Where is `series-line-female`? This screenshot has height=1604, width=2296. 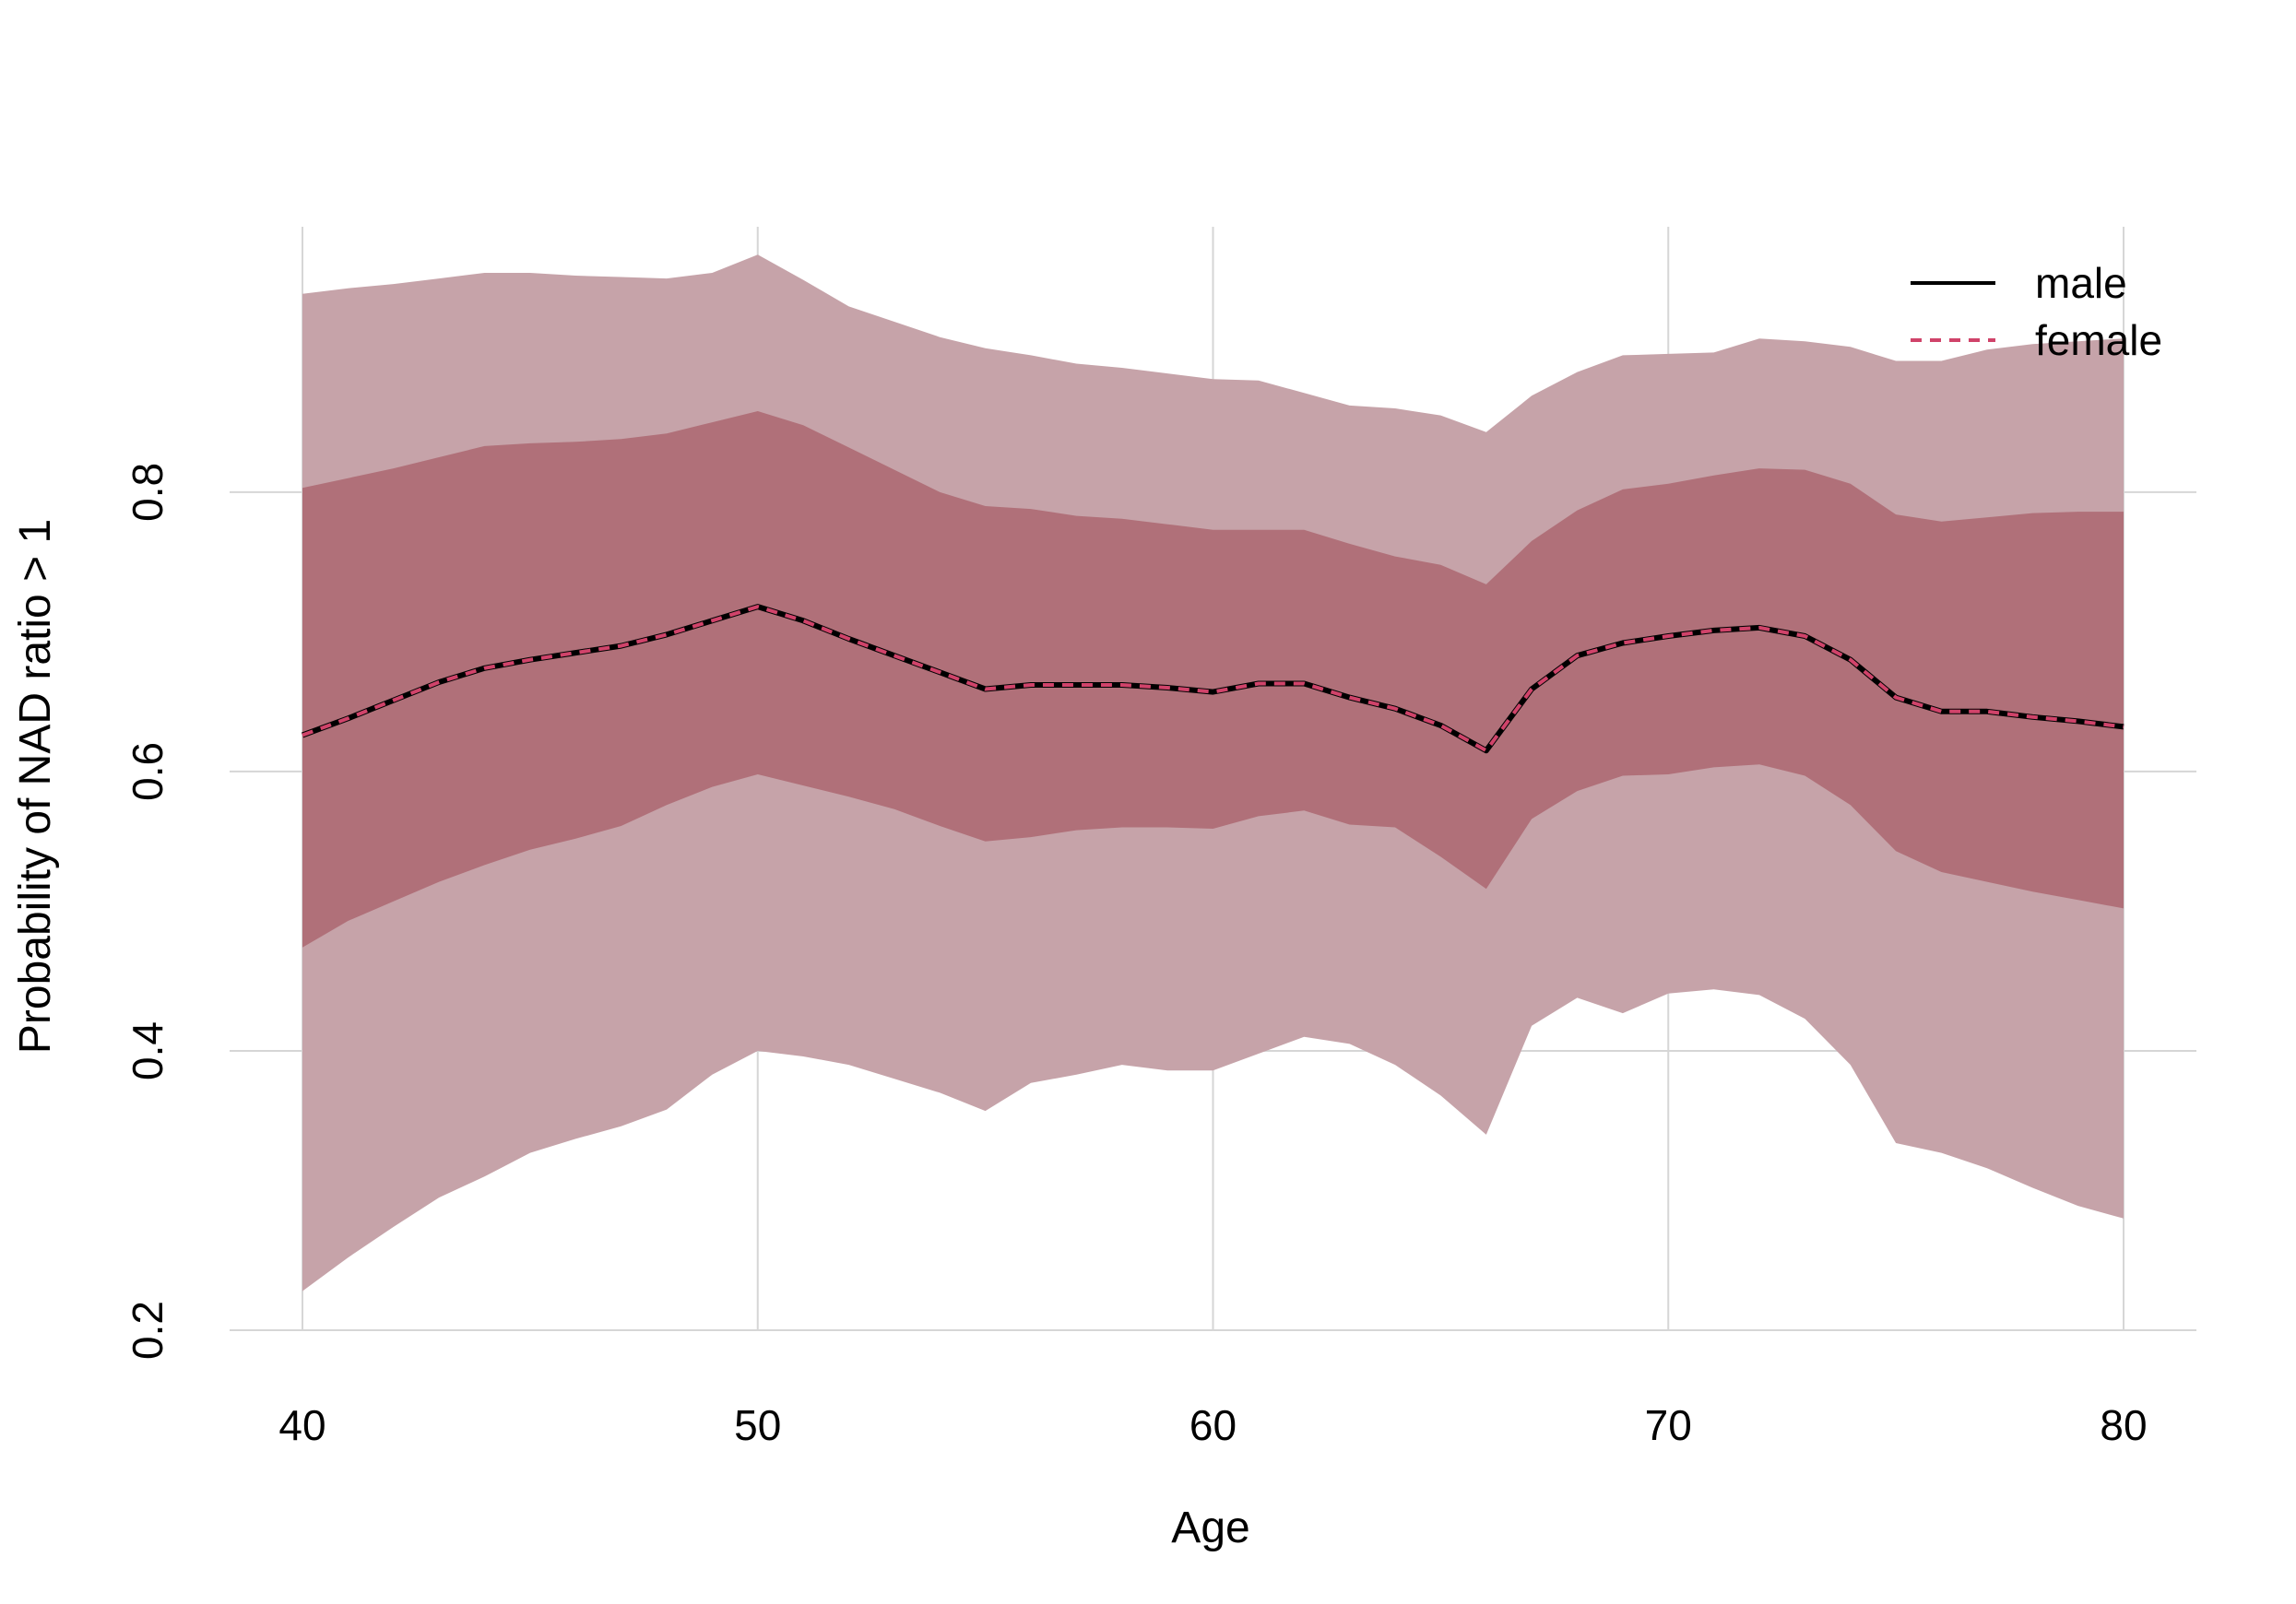 series-line-female is located at coordinates (1213, 679).